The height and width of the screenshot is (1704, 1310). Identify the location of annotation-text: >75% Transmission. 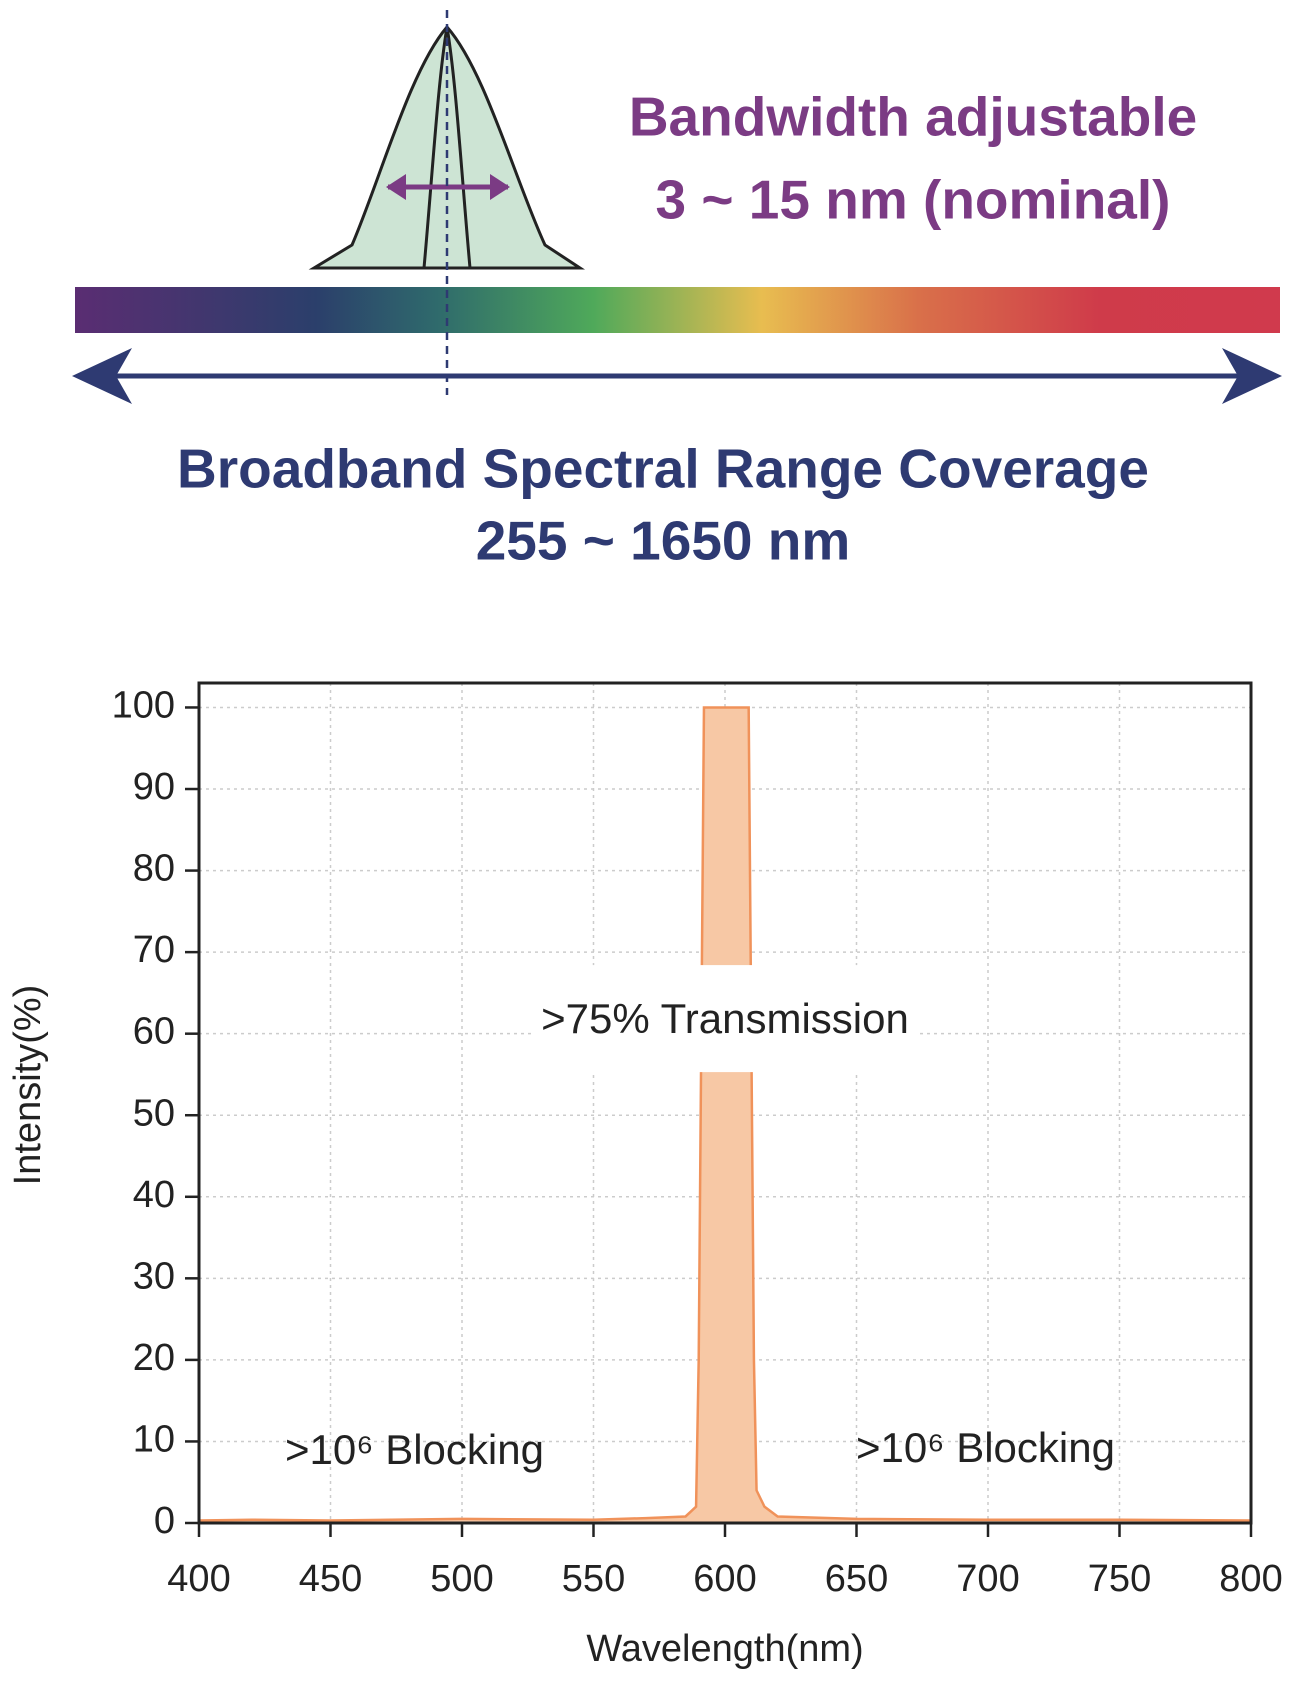
(725, 1018).